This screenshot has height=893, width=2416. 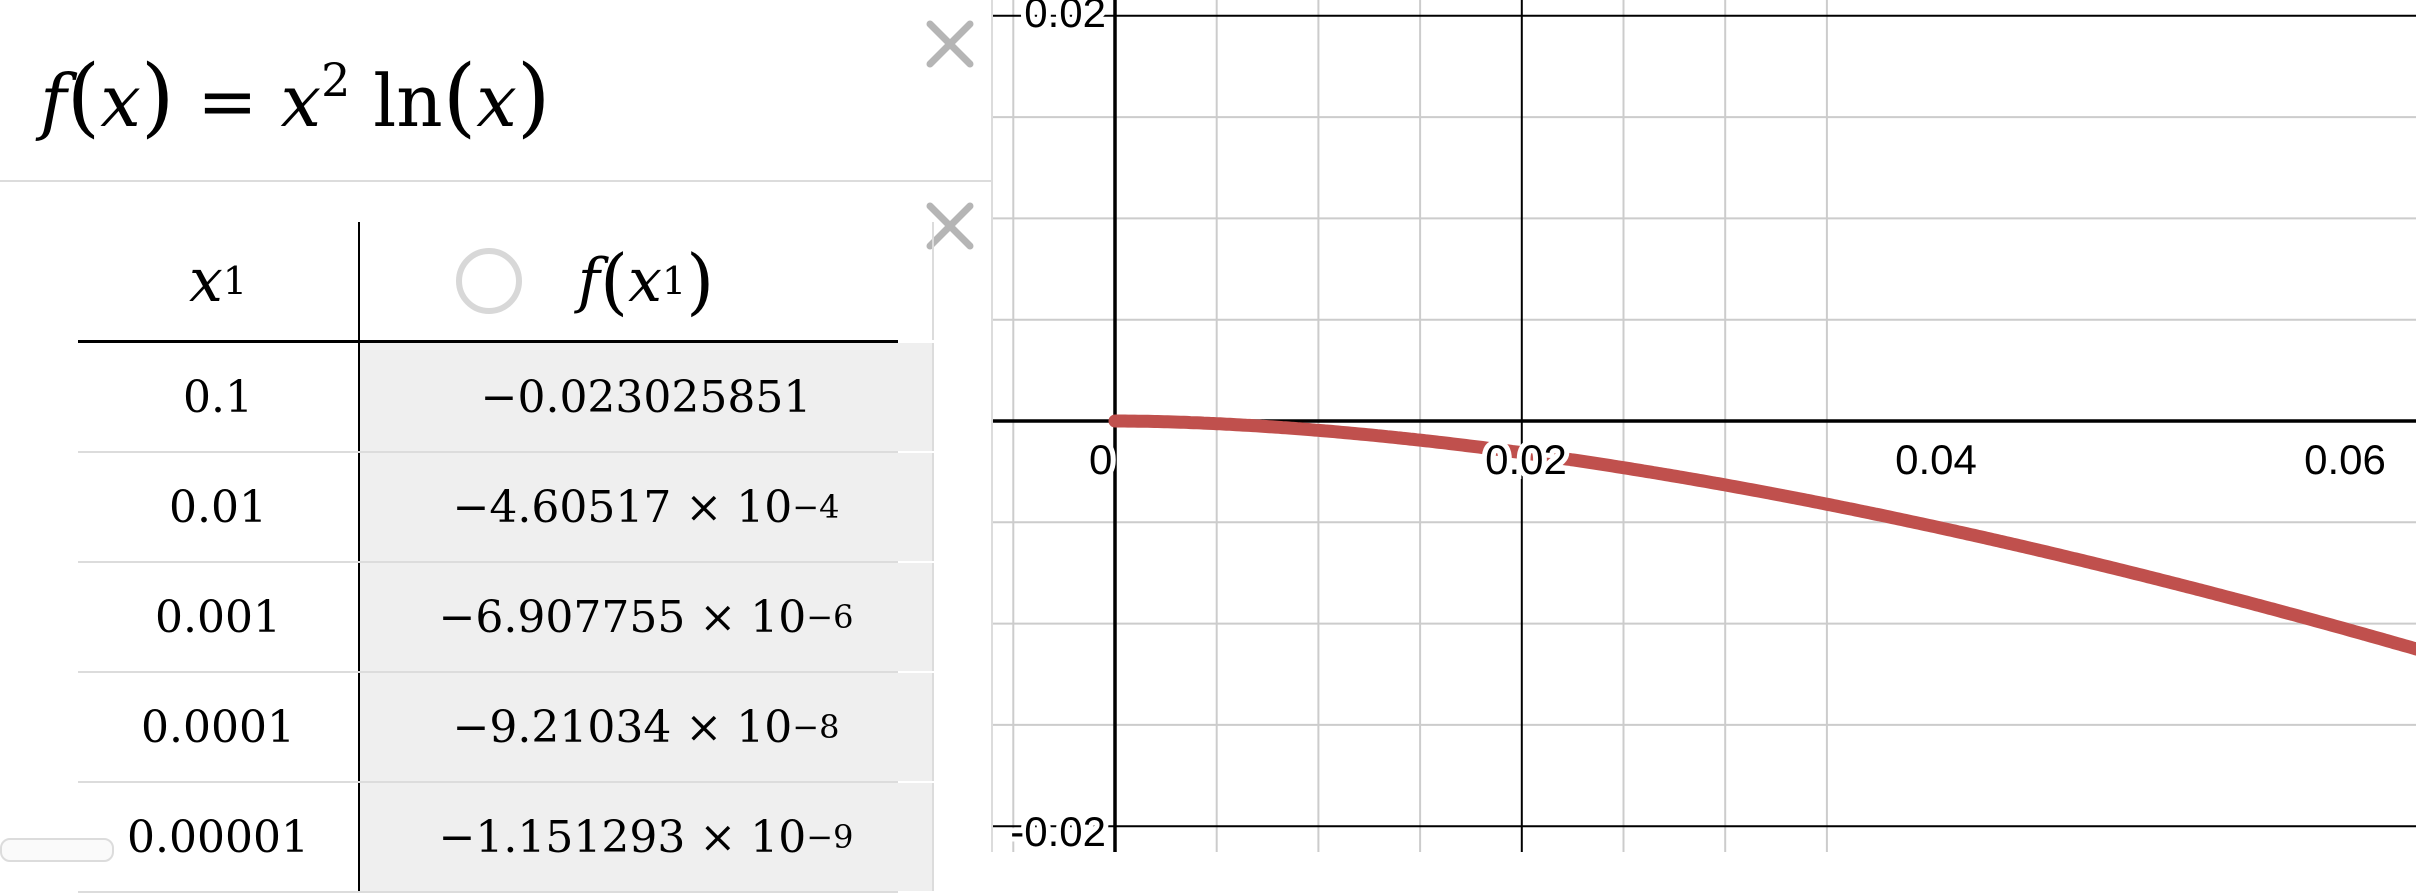 What do you see at coordinates (218, 837) in the screenshot?
I see `x-cell: 0.00001` at bounding box center [218, 837].